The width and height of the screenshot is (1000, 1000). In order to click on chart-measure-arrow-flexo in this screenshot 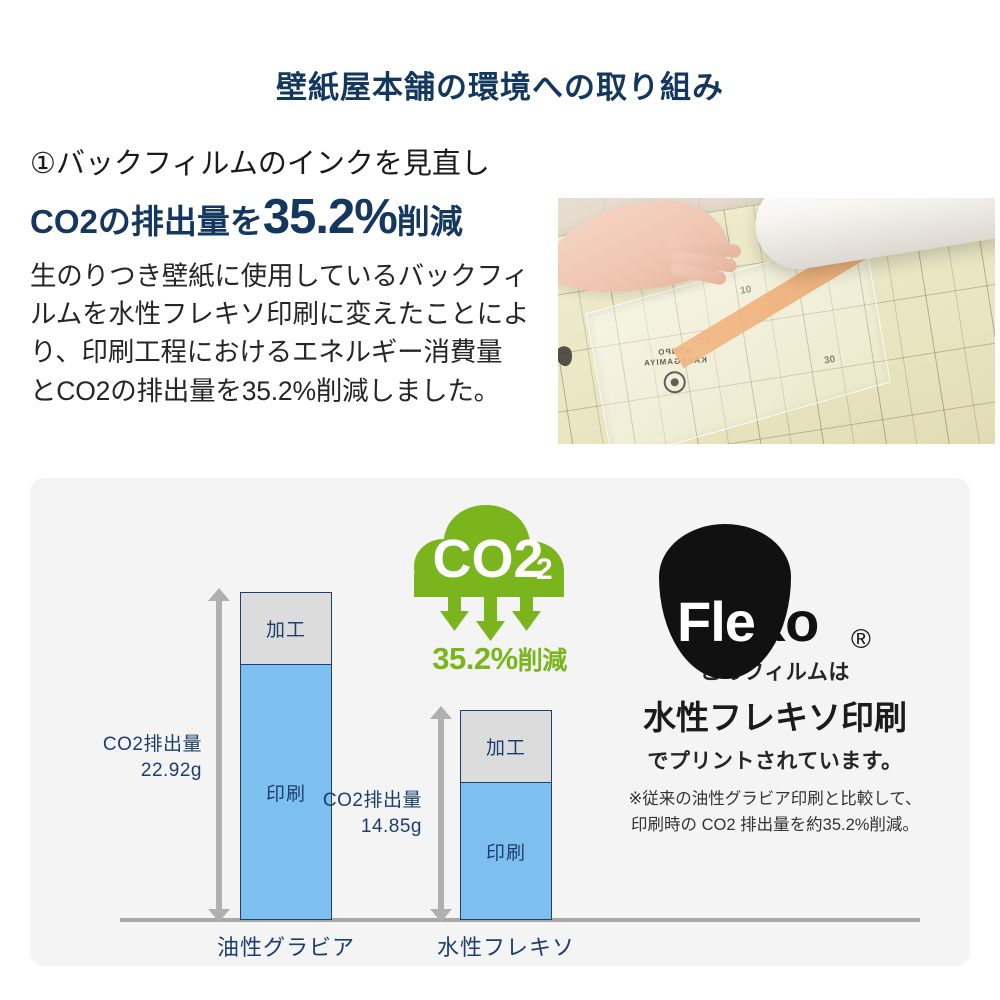, I will do `click(441, 814)`.